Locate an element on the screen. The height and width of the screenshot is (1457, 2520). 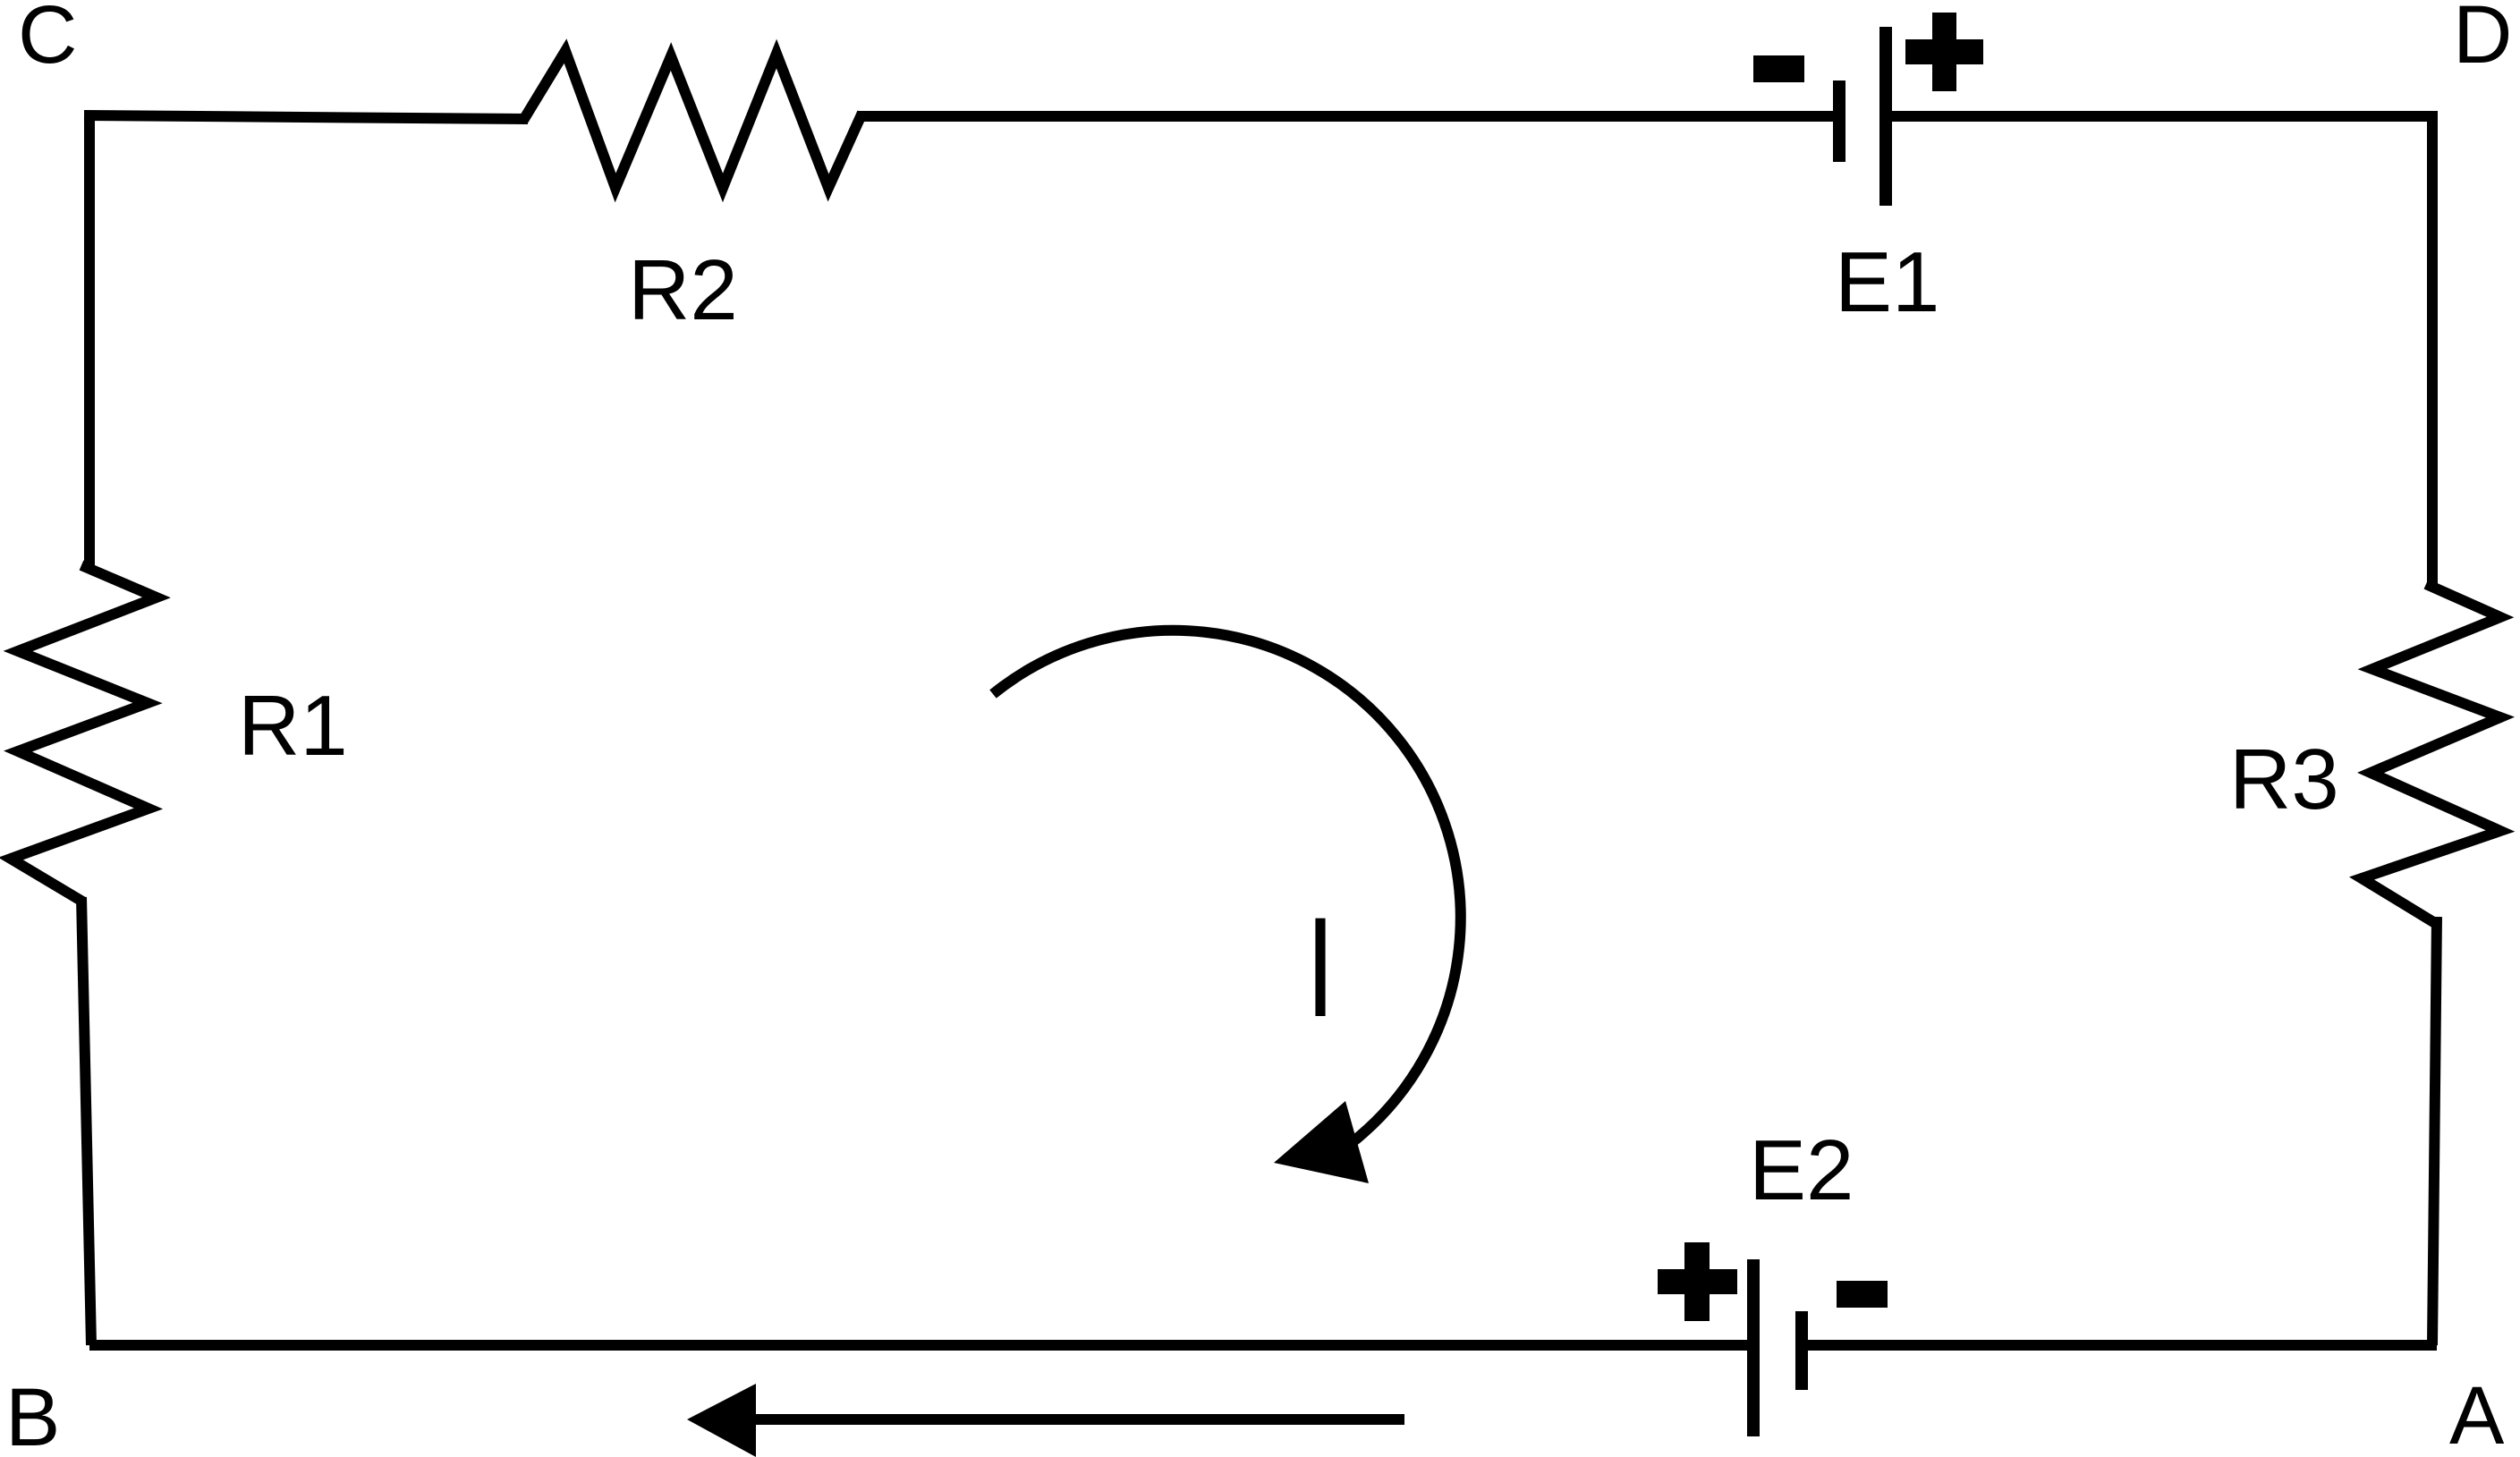
wire-r1-to-b is located at coordinates (86, 1121).